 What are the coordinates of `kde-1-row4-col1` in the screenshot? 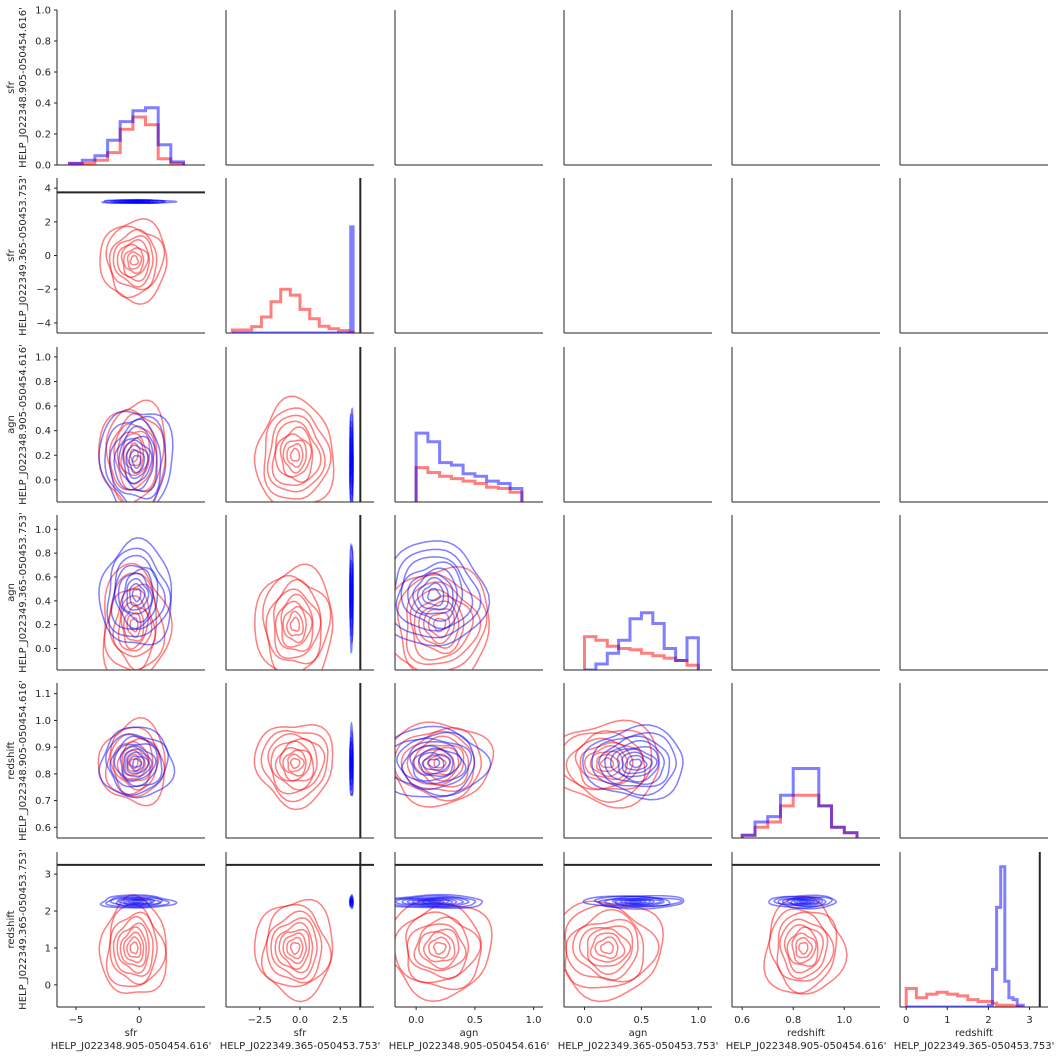 It's located at (351, 759).